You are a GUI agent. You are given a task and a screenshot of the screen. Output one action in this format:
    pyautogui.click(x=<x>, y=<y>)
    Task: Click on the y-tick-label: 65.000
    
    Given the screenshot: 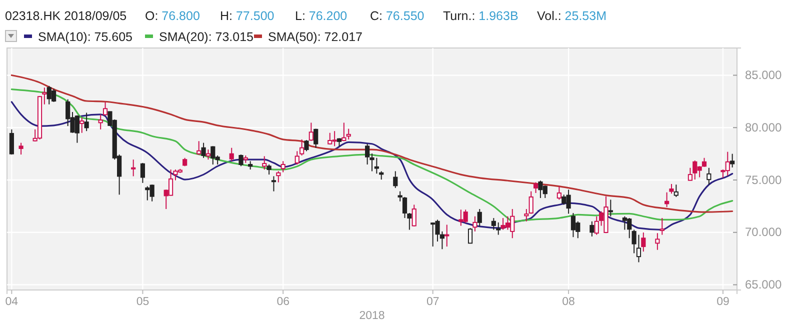 What is the action you would take?
    pyautogui.click(x=763, y=285)
    